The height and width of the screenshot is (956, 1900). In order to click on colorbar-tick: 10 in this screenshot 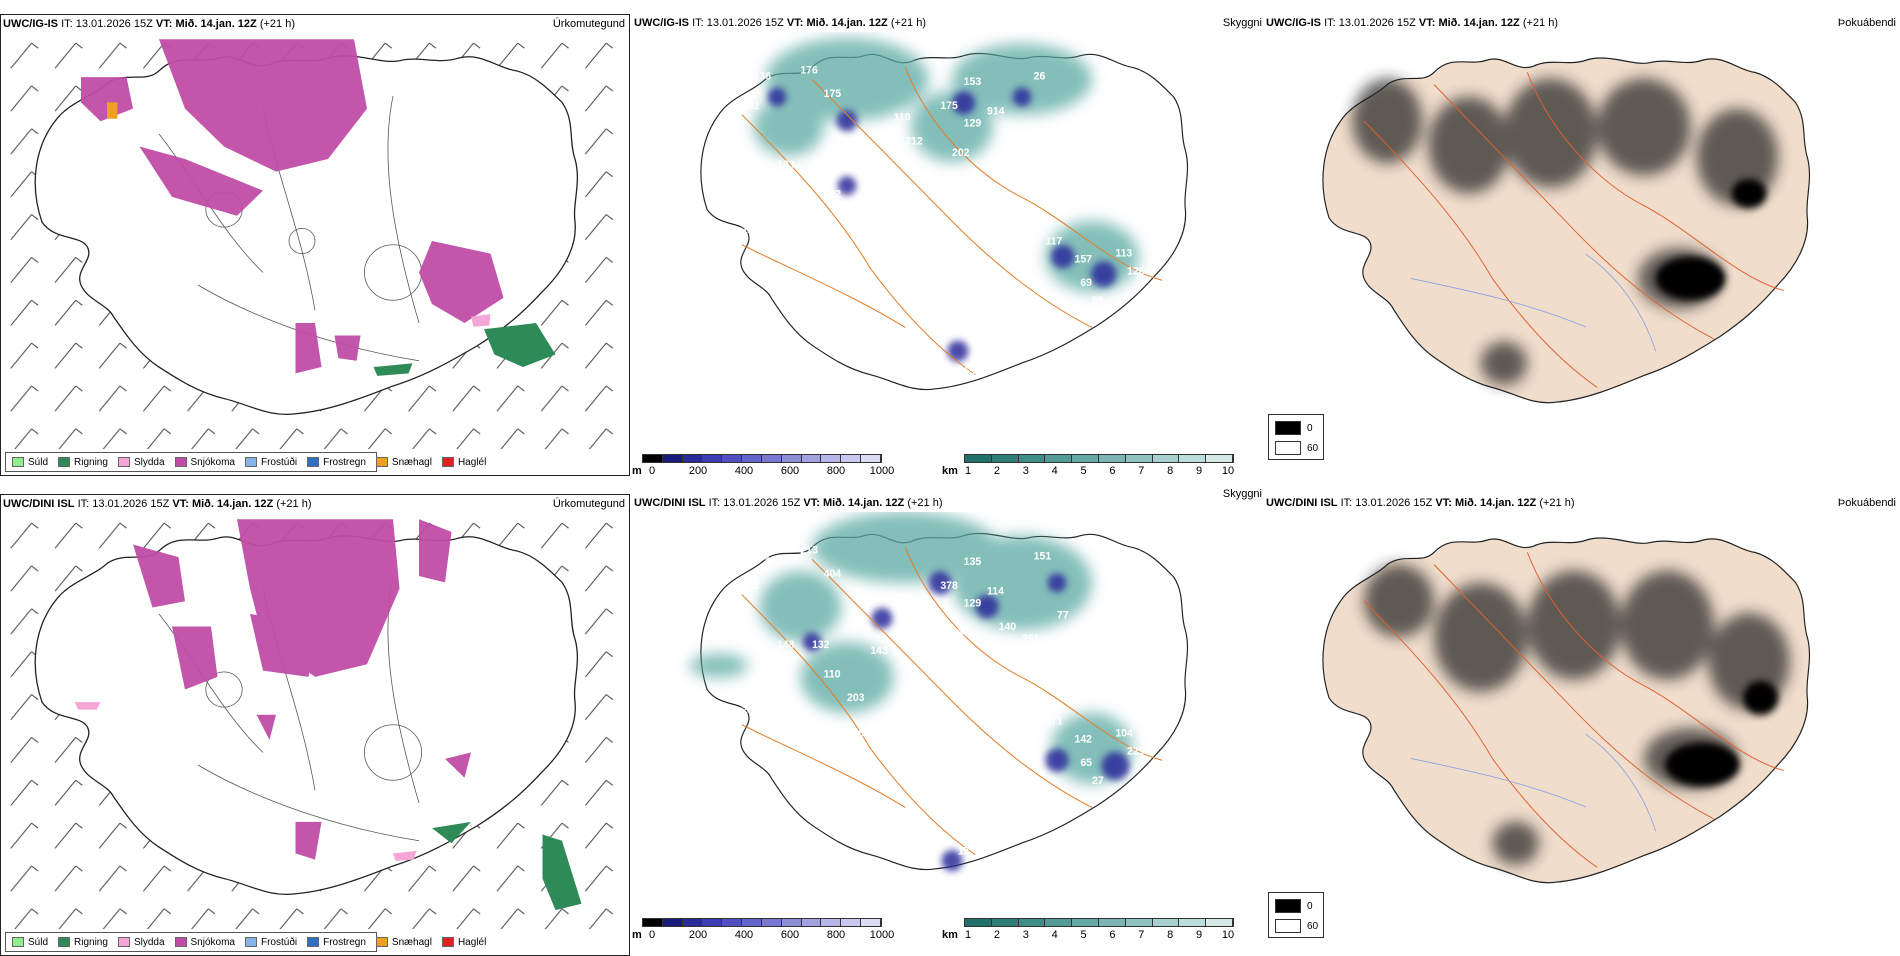, I will do `click(1228, 935)`.